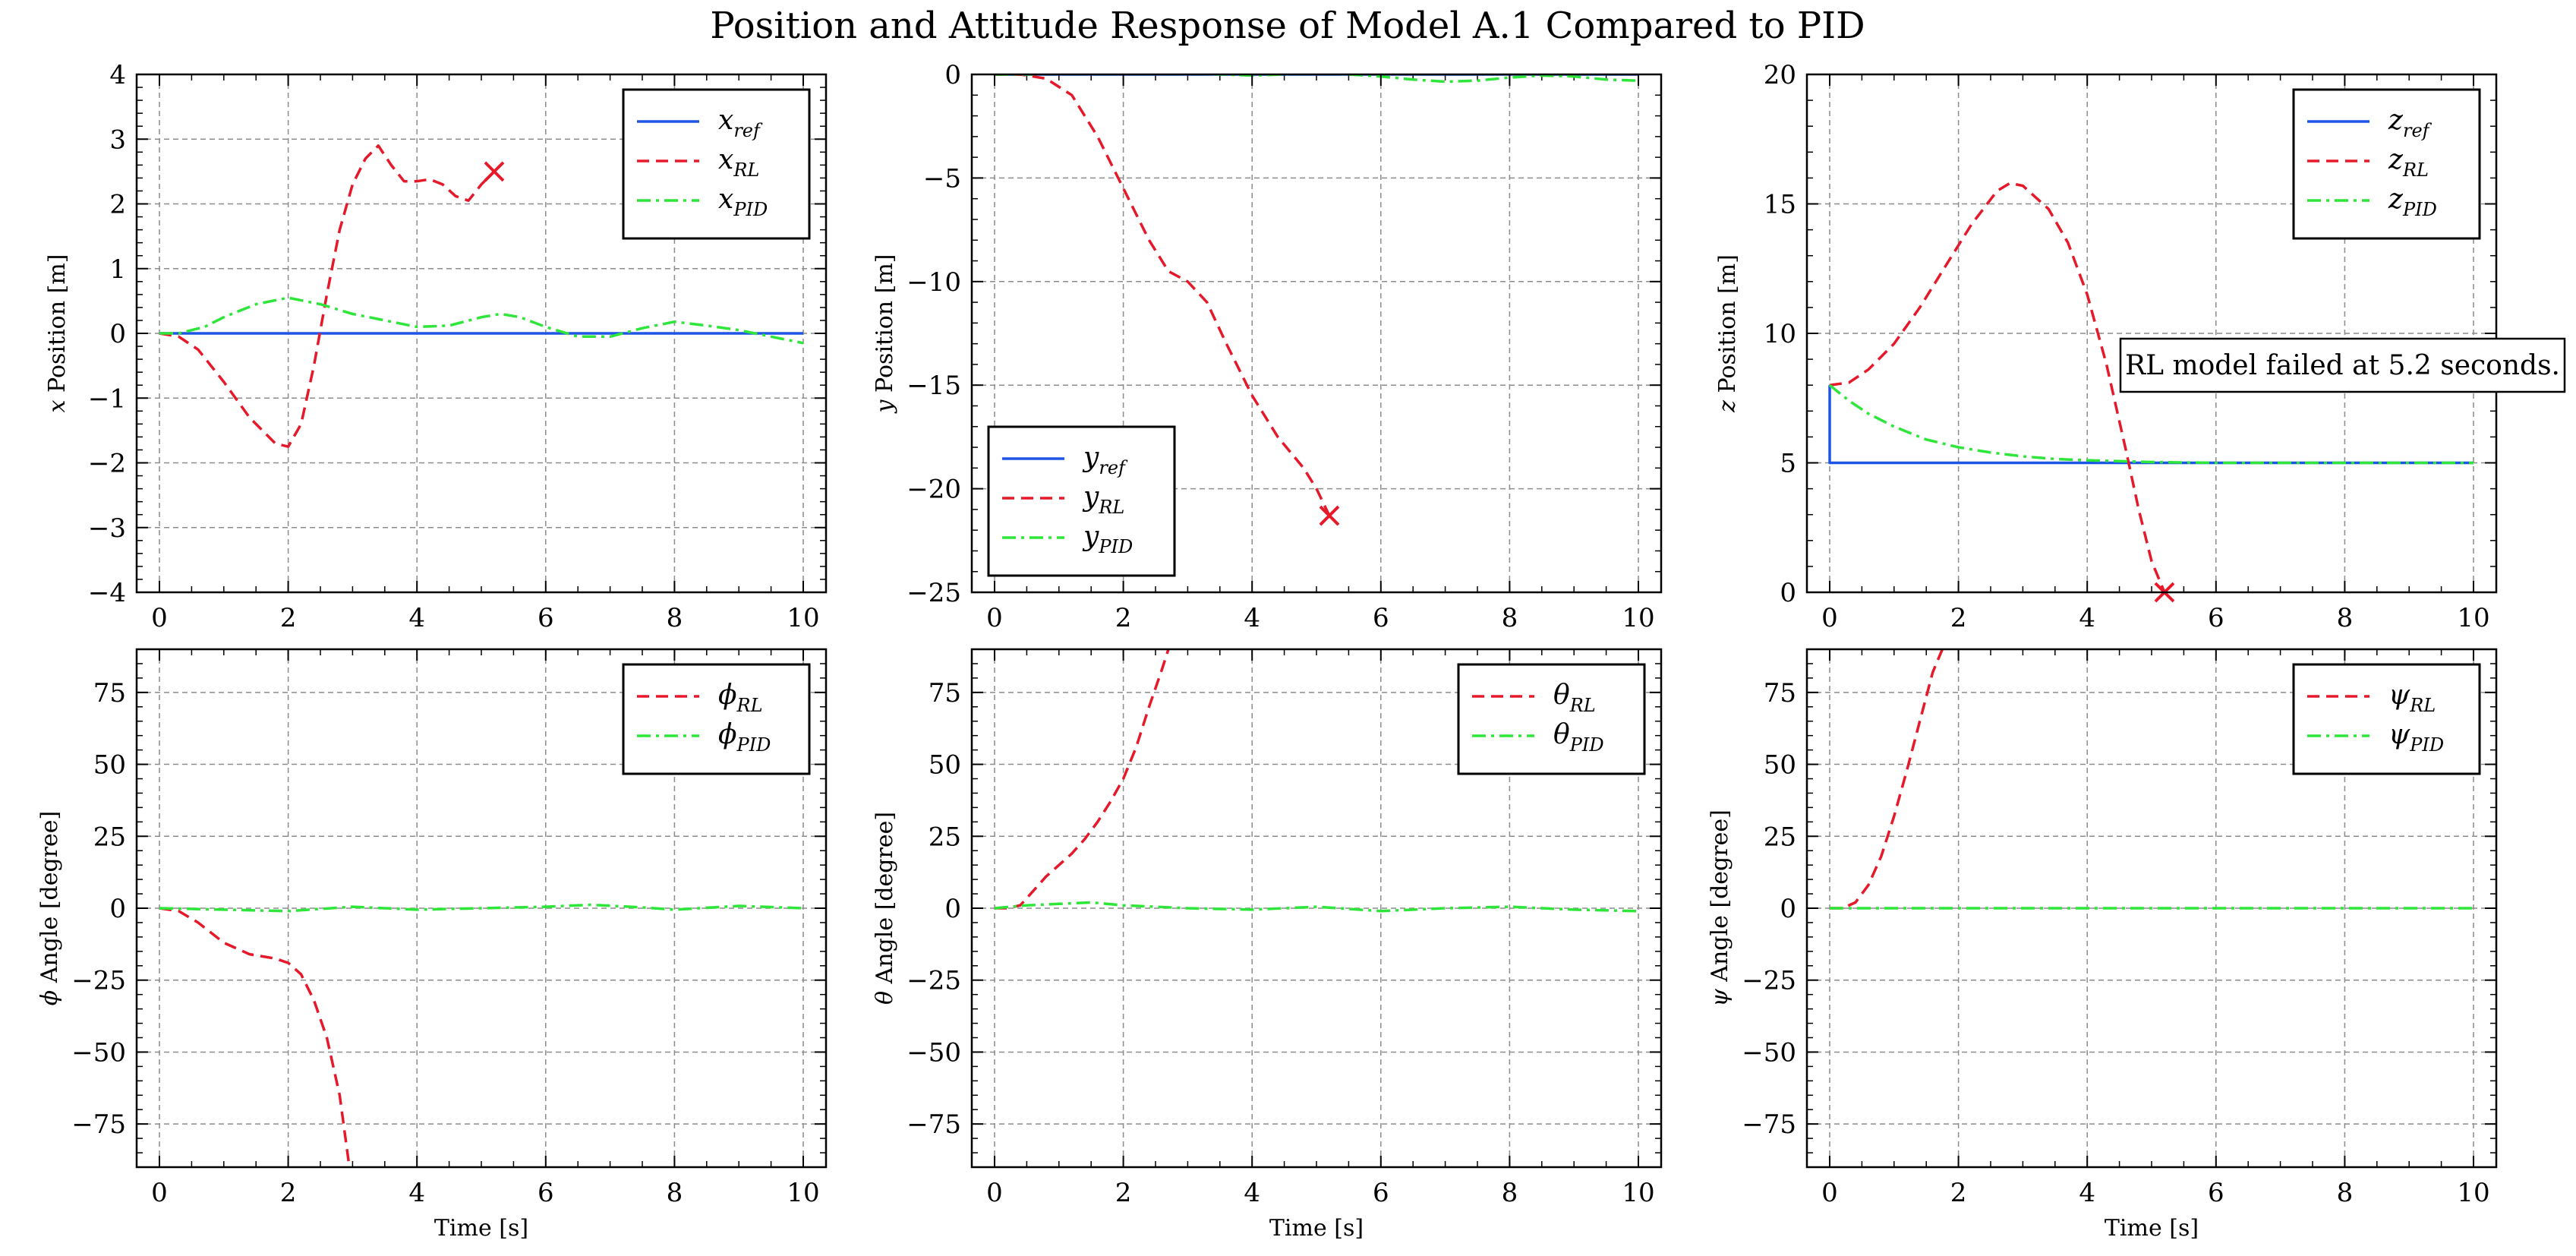 The image size is (2576, 1256). What do you see at coordinates (107, 529) in the screenshot?
I see `y-tick-label: −3` at bounding box center [107, 529].